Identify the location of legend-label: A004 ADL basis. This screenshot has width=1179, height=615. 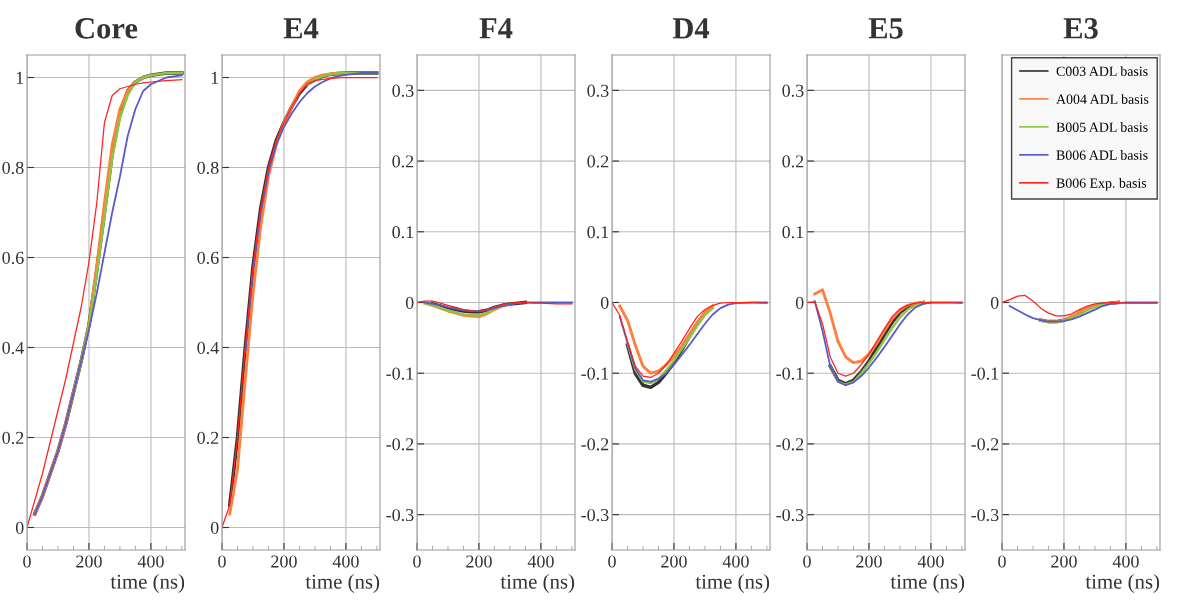
(1102, 99).